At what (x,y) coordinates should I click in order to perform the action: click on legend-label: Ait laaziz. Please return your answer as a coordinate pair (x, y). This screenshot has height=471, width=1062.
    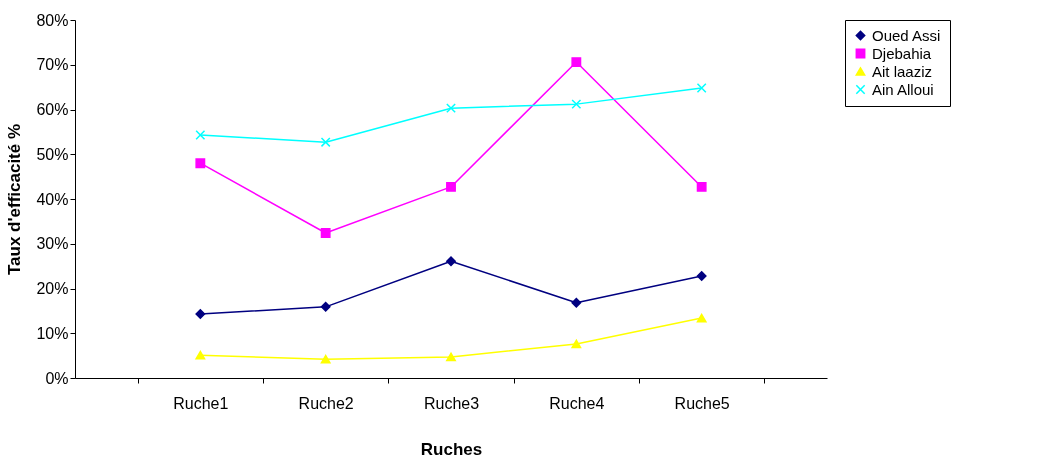
    Looking at the image, I should click on (902, 71).